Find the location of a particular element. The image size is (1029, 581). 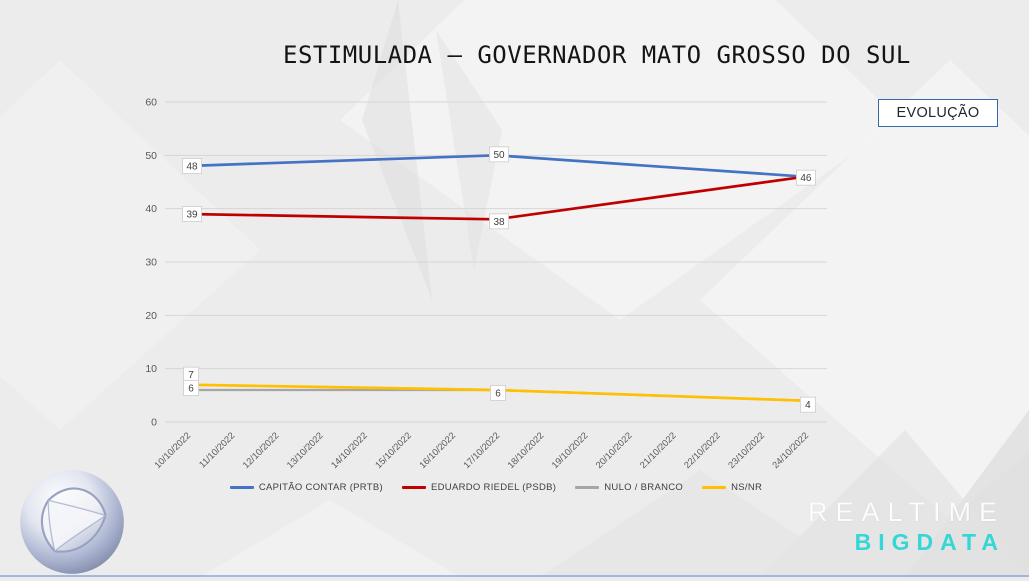

legend-swatch-blue is located at coordinates (241, 487).